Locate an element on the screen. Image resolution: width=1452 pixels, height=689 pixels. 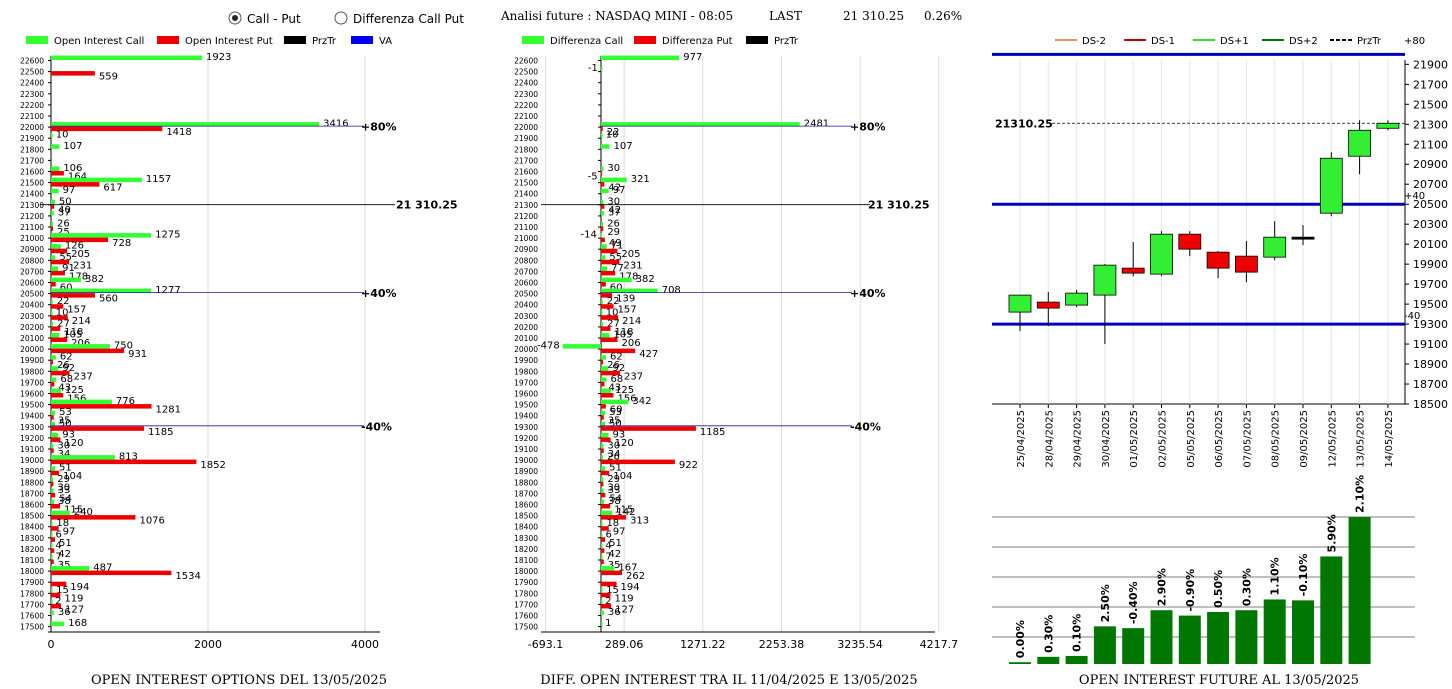
strike-label: 18200 is located at coordinates (32, 549).